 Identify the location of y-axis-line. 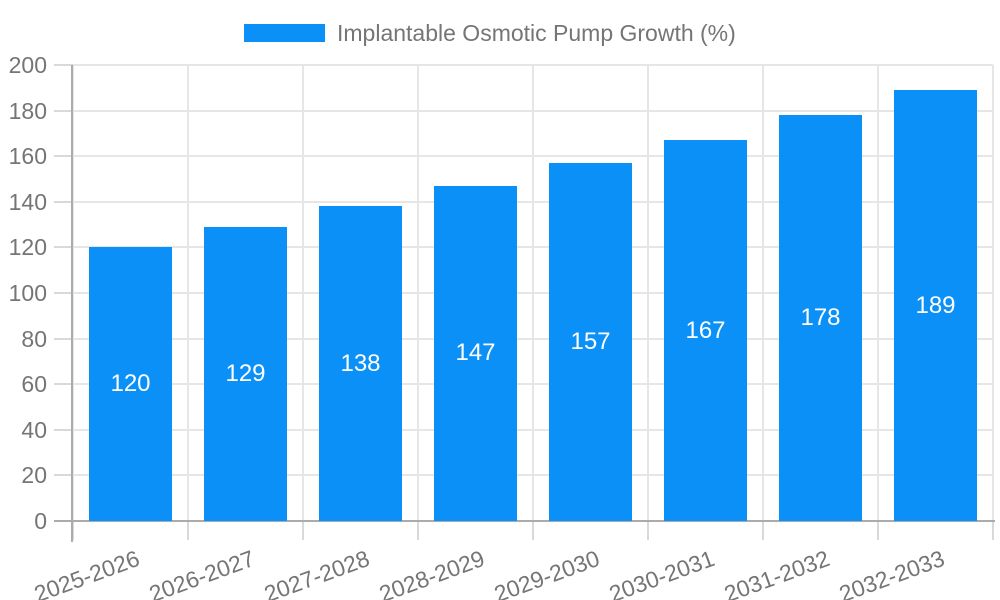
(72, 303).